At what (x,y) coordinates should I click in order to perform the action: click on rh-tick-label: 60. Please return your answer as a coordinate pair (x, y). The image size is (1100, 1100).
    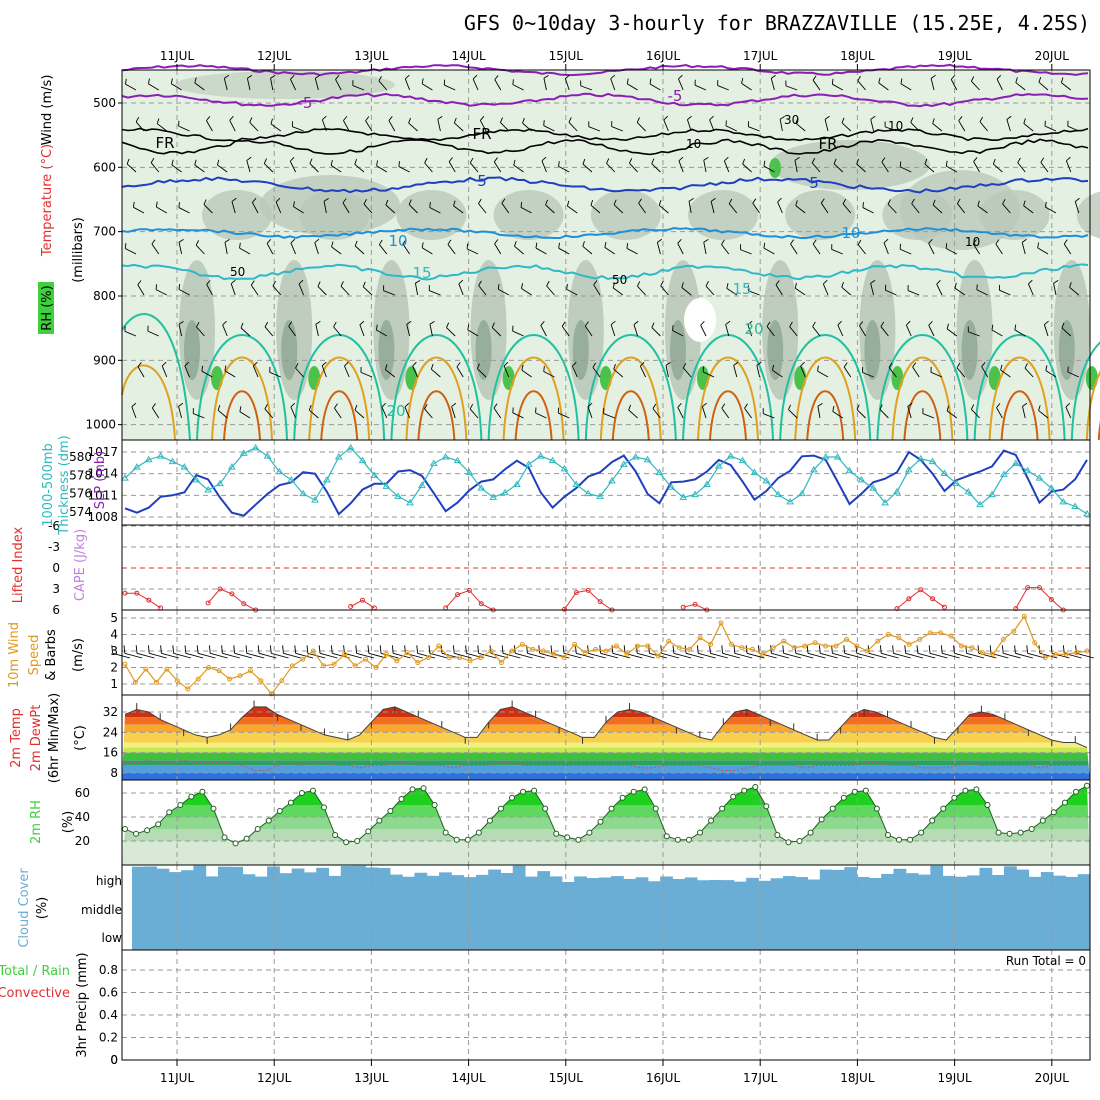
    Looking at the image, I should click on (82, 793).